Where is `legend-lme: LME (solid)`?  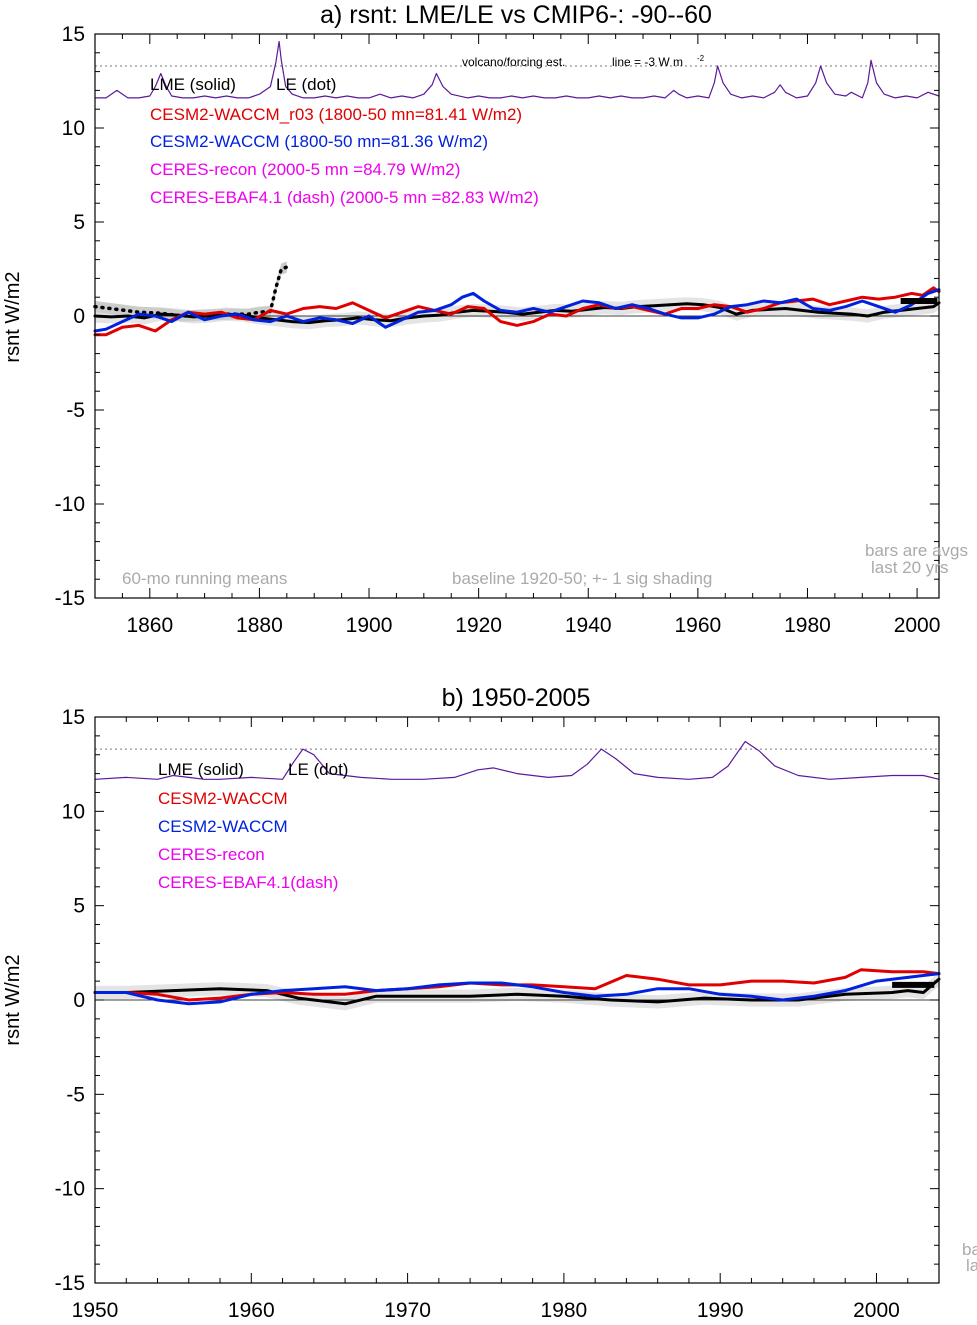 legend-lme: LME (solid) is located at coordinates (193, 84).